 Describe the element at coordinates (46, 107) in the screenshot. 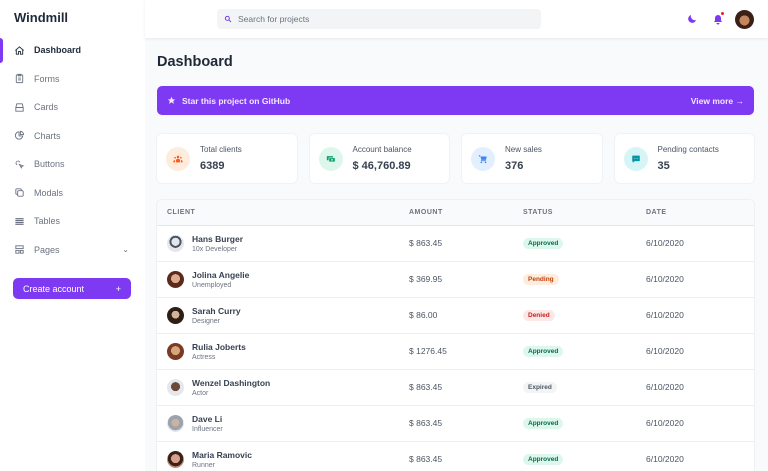

I see `sidebar-item-label: Cards` at that location.